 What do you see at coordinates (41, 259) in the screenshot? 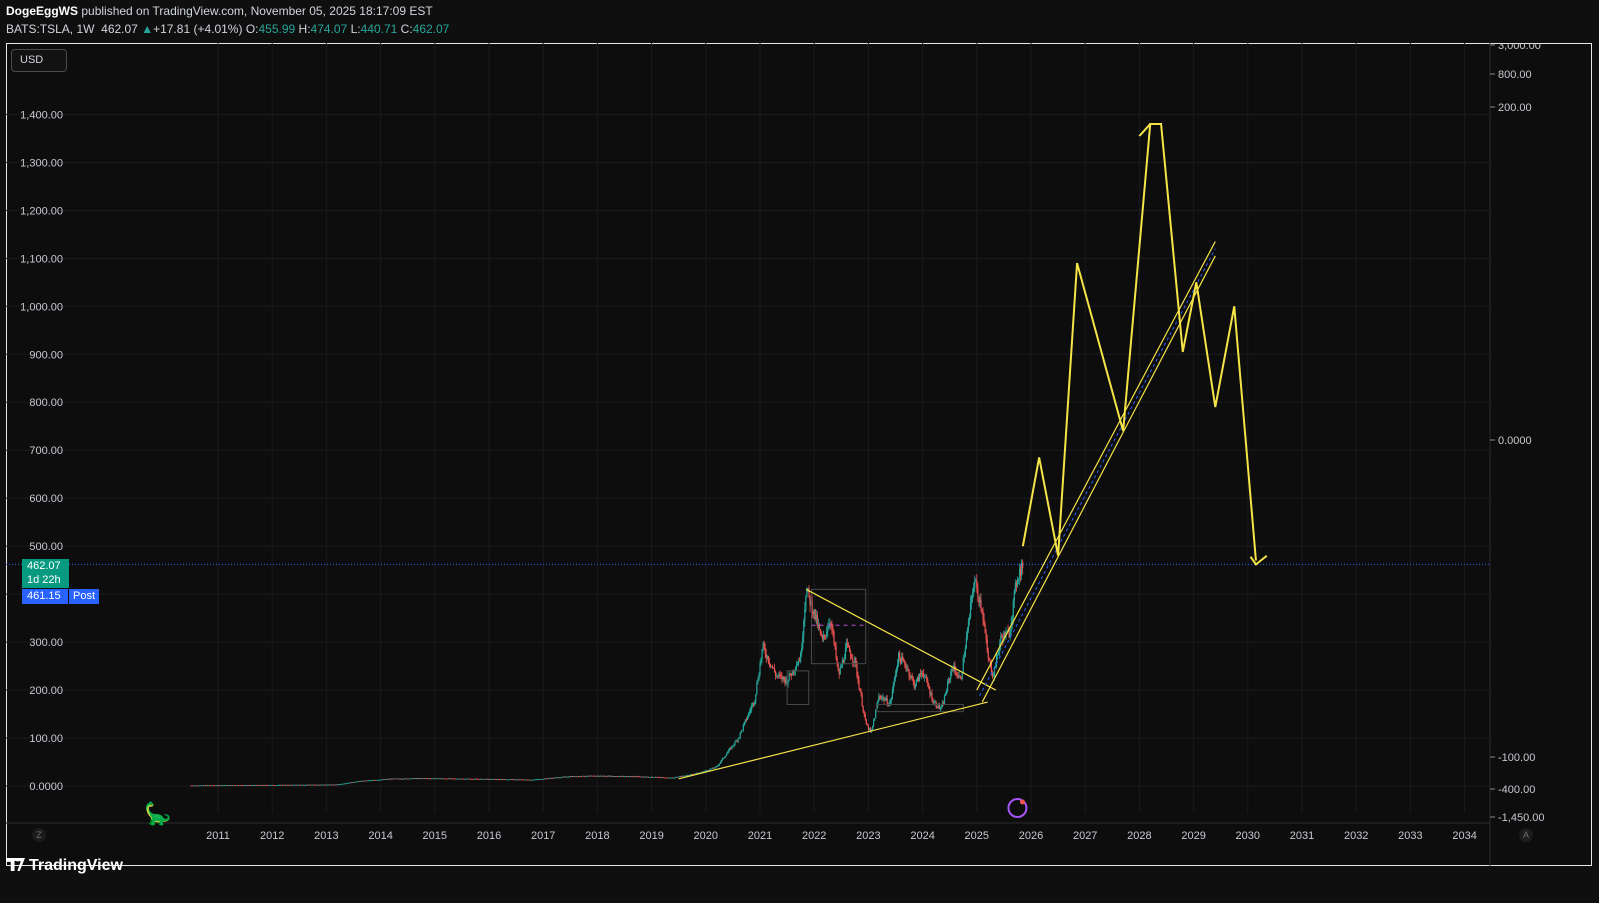
I see `price-axis-label: 1,100.00` at bounding box center [41, 259].